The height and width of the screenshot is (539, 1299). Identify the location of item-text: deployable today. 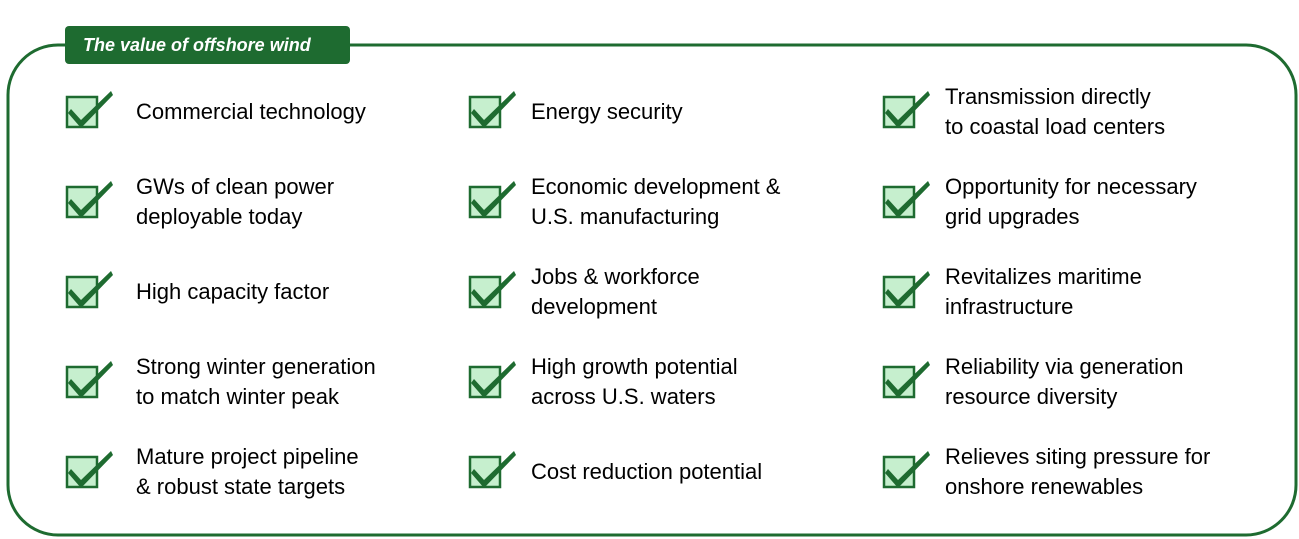
(219, 216).